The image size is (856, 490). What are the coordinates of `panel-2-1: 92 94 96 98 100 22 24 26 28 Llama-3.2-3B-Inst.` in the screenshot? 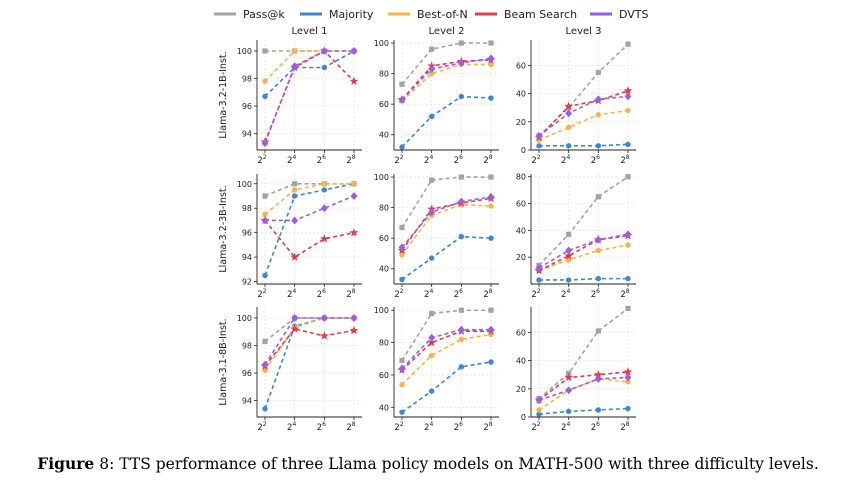 It's located at (290, 237).